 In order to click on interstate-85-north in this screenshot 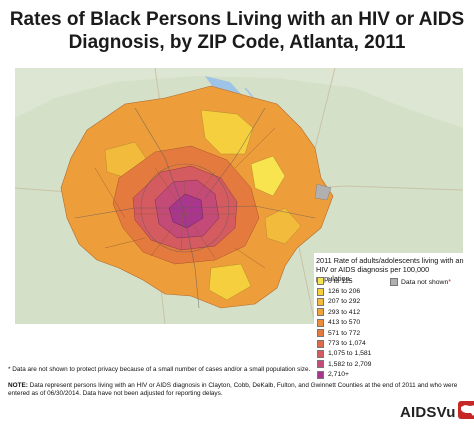, I will do `click(235, 153)`.